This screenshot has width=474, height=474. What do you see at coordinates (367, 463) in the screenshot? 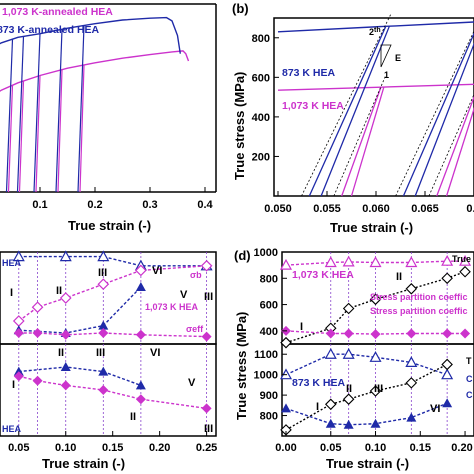
I see `panel-d-xlabel: True strain (-)` at bounding box center [367, 463].